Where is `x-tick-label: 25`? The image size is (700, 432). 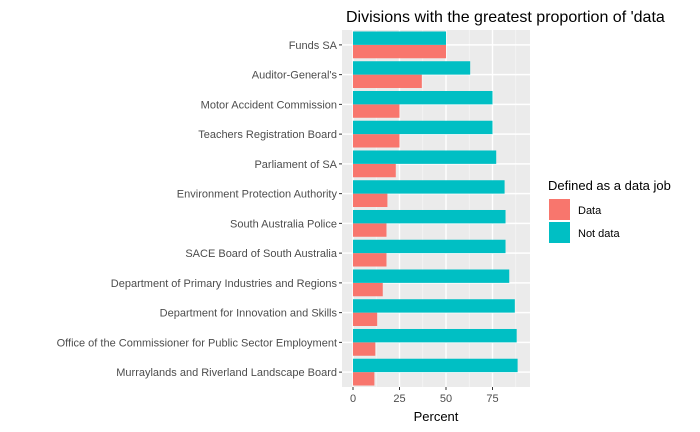 x-tick-label: 25 is located at coordinates (399, 399).